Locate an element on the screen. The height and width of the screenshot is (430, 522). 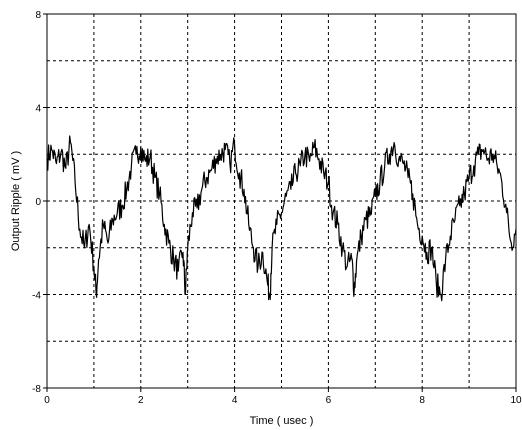
y-tick-label: 0 is located at coordinates (38, 202).